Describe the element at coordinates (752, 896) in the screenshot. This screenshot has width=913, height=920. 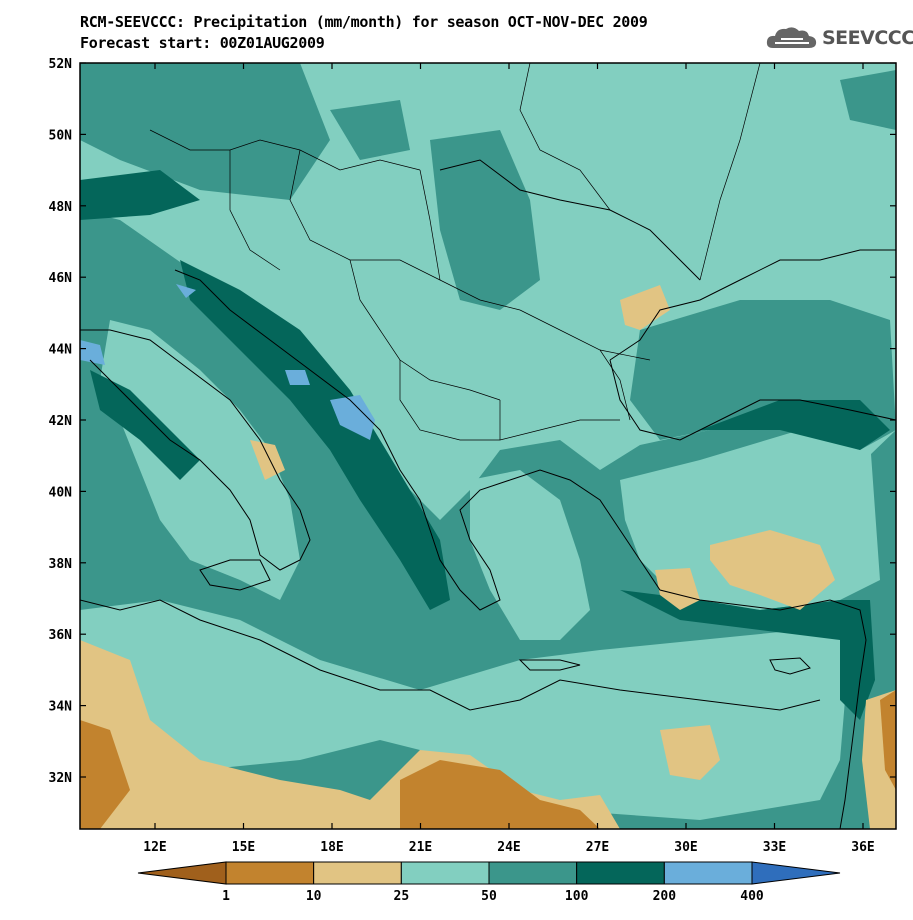
I see `colorbar-level-label: 400` at that location.